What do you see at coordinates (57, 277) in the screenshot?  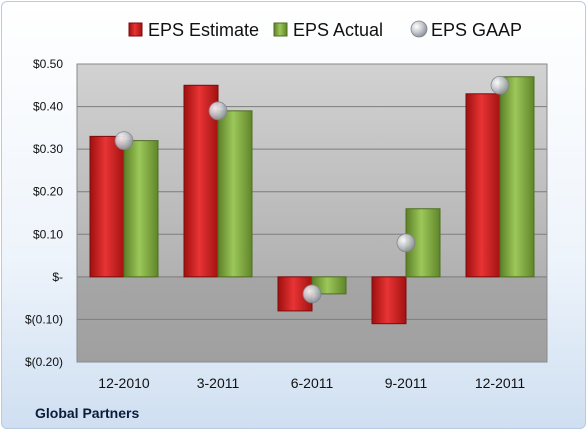 I see `y-tick-label: $-` at bounding box center [57, 277].